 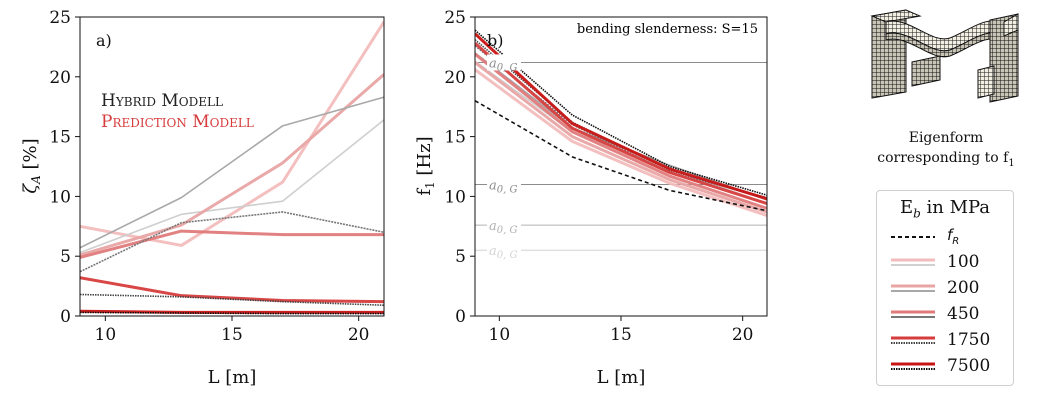 What do you see at coordinates (30, 188) in the screenshot?
I see `panel-a-ylabel-symbol: ζ` at bounding box center [30, 188].